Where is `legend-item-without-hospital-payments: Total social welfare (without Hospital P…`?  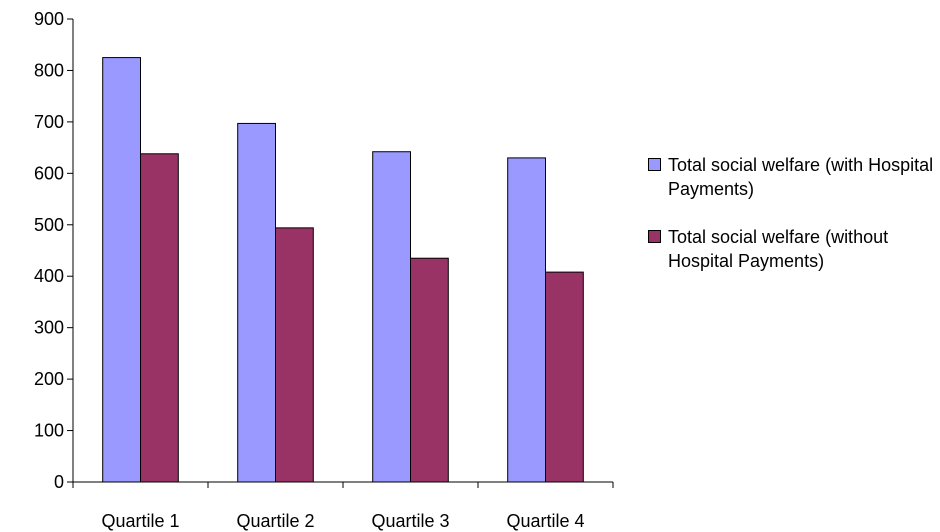
legend-item-without-hospital-payments: Total social welfare (without Hospital P… is located at coordinates (794, 249).